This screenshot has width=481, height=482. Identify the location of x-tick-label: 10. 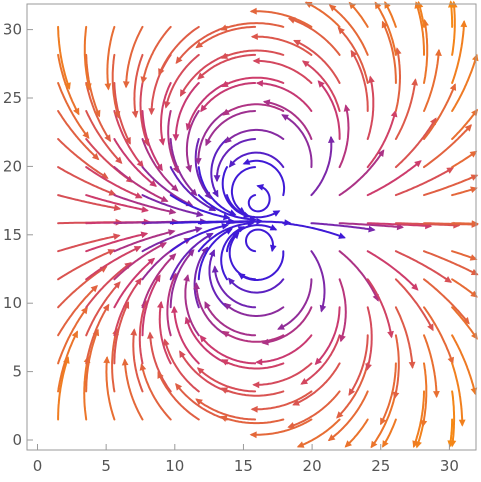
(174, 466).